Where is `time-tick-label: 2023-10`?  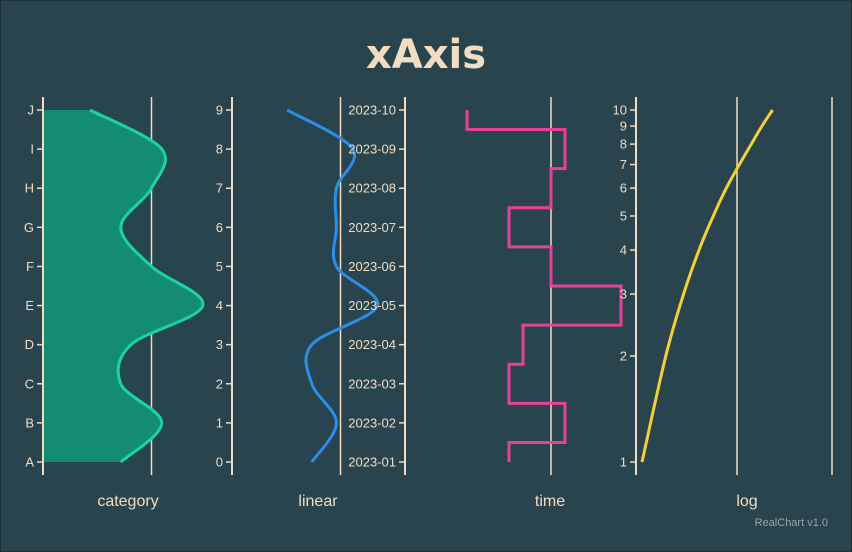 time-tick-label: 2023-10 is located at coordinates (372, 110).